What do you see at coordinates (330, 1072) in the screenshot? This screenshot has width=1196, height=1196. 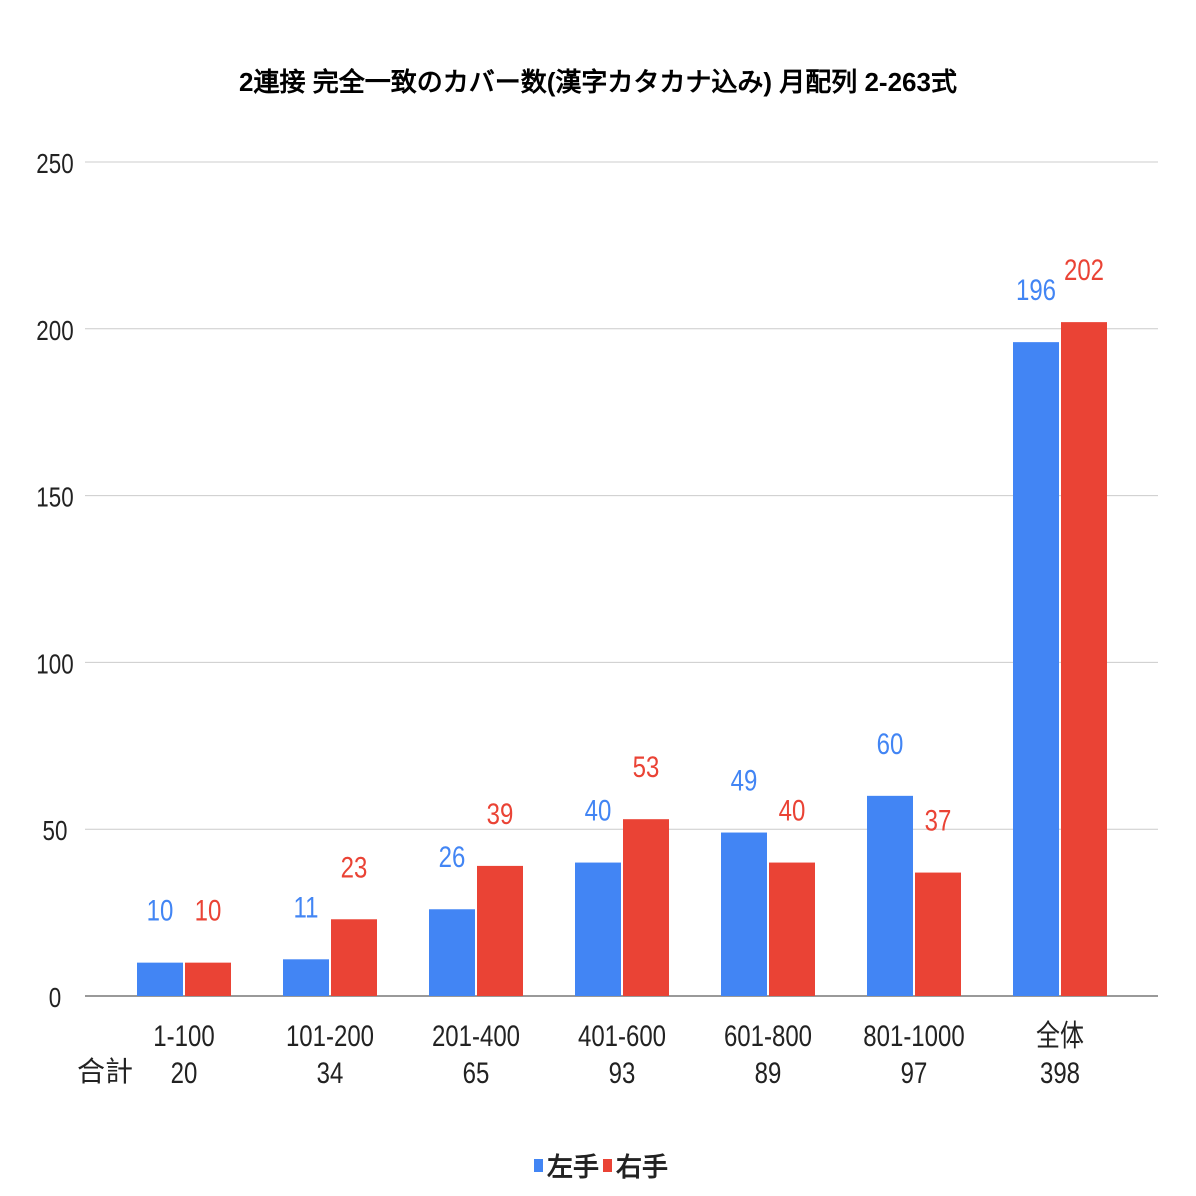 I see `total-label: 34` at bounding box center [330, 1072].